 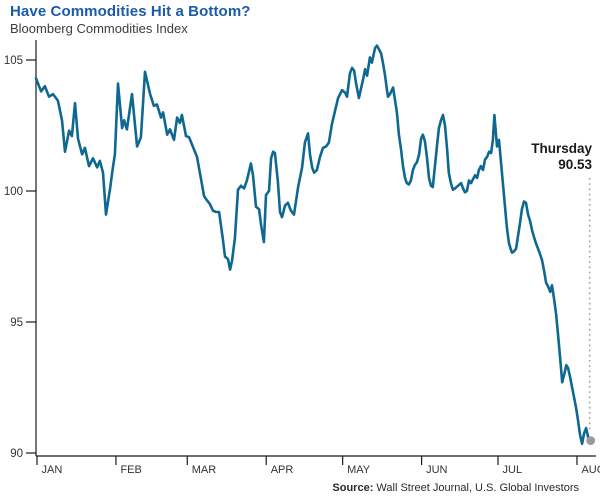 What do you see at coordinates (282, 470) in the screenshot?
I see `month-tick-label: APR` at bounding box center [282, 470].